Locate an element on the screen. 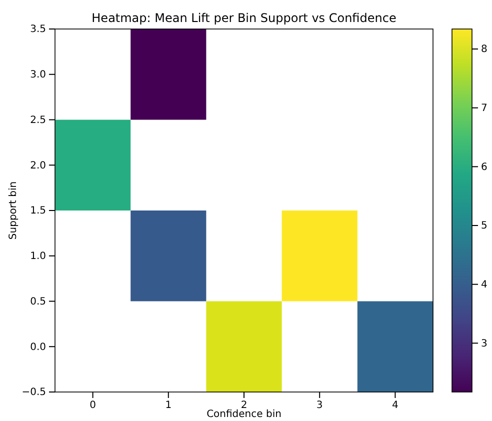 The image size is (492, 421). x-tick-label: 2 is located at coordinates (244, 406).